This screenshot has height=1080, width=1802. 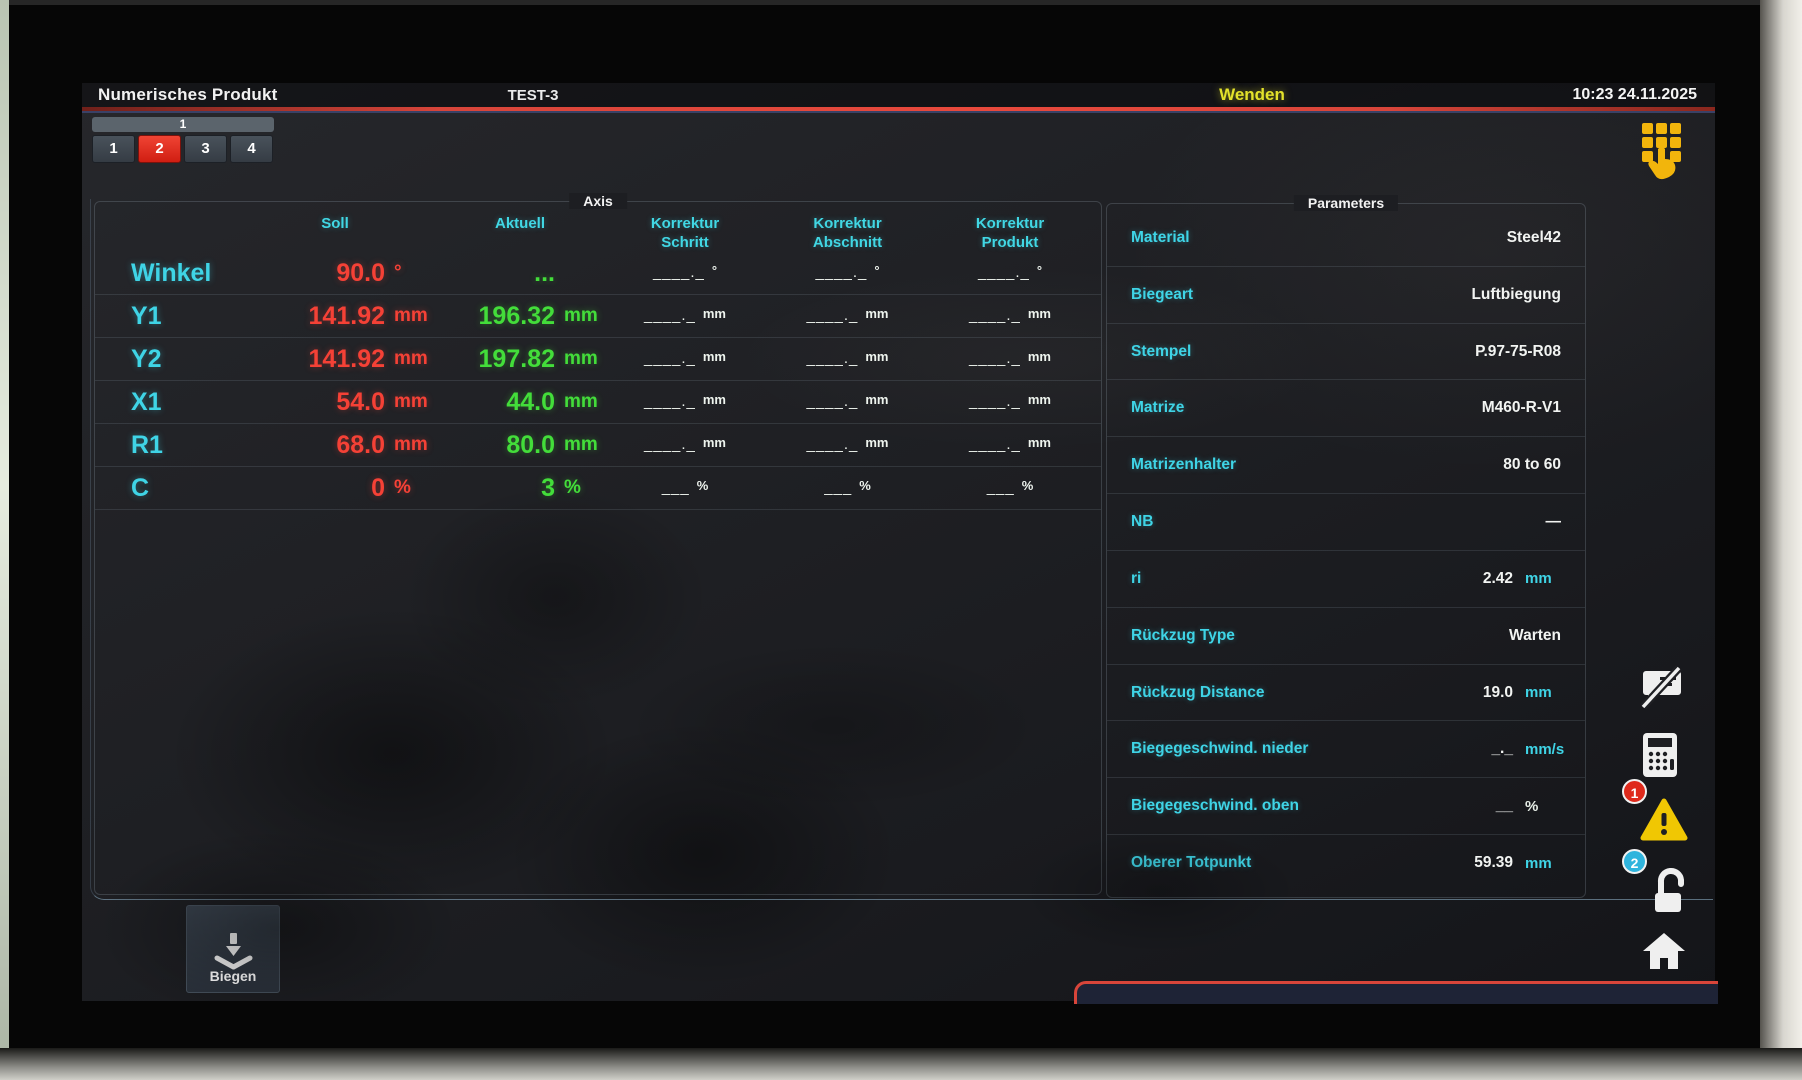 What do you see at coordinates (598, 489) in the screenshot?
I see `axis-row-c: C 0 % 3 % ___% ___% ___%` at bounding box center [598, 489].